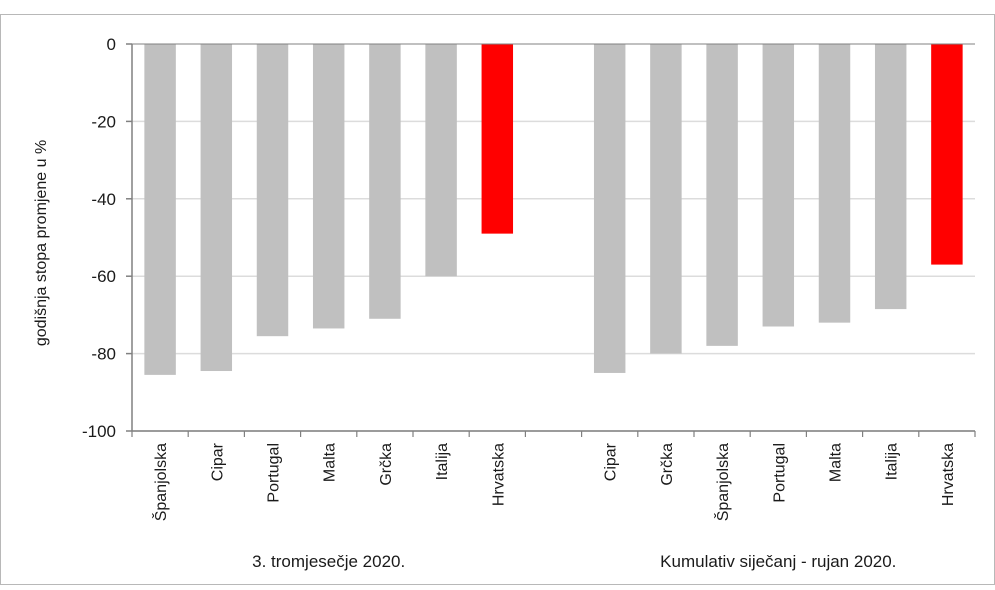 The image size is (995, 590). I want to click on y-tick-label: -80, so click(103, 354).